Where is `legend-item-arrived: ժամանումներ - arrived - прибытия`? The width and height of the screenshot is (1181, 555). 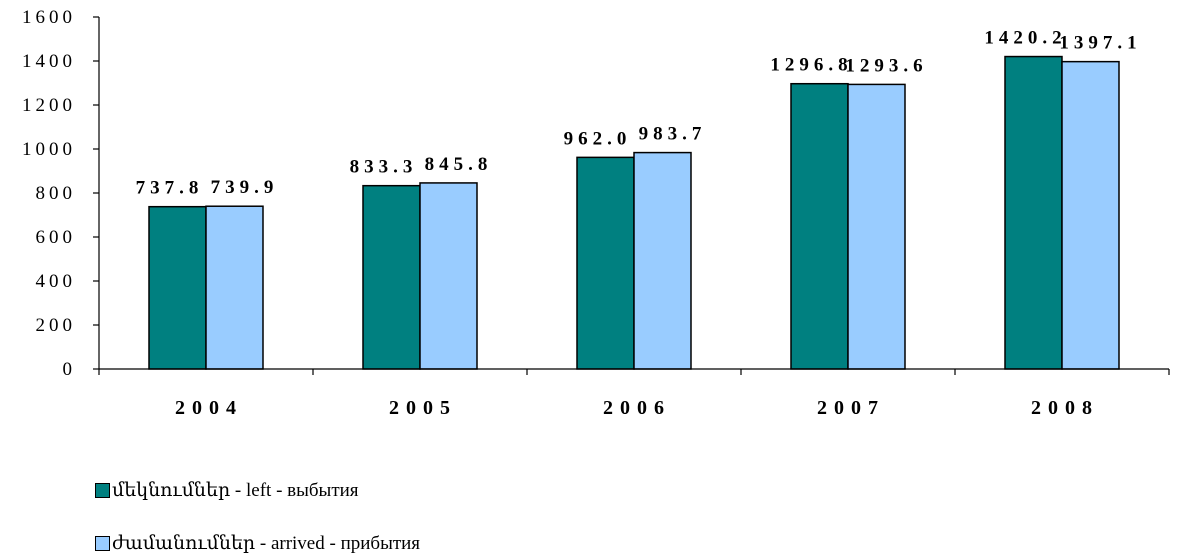 legend-item-arrived: ժամանումներ - arrived - прибытия is located at coordinates (257, 543).